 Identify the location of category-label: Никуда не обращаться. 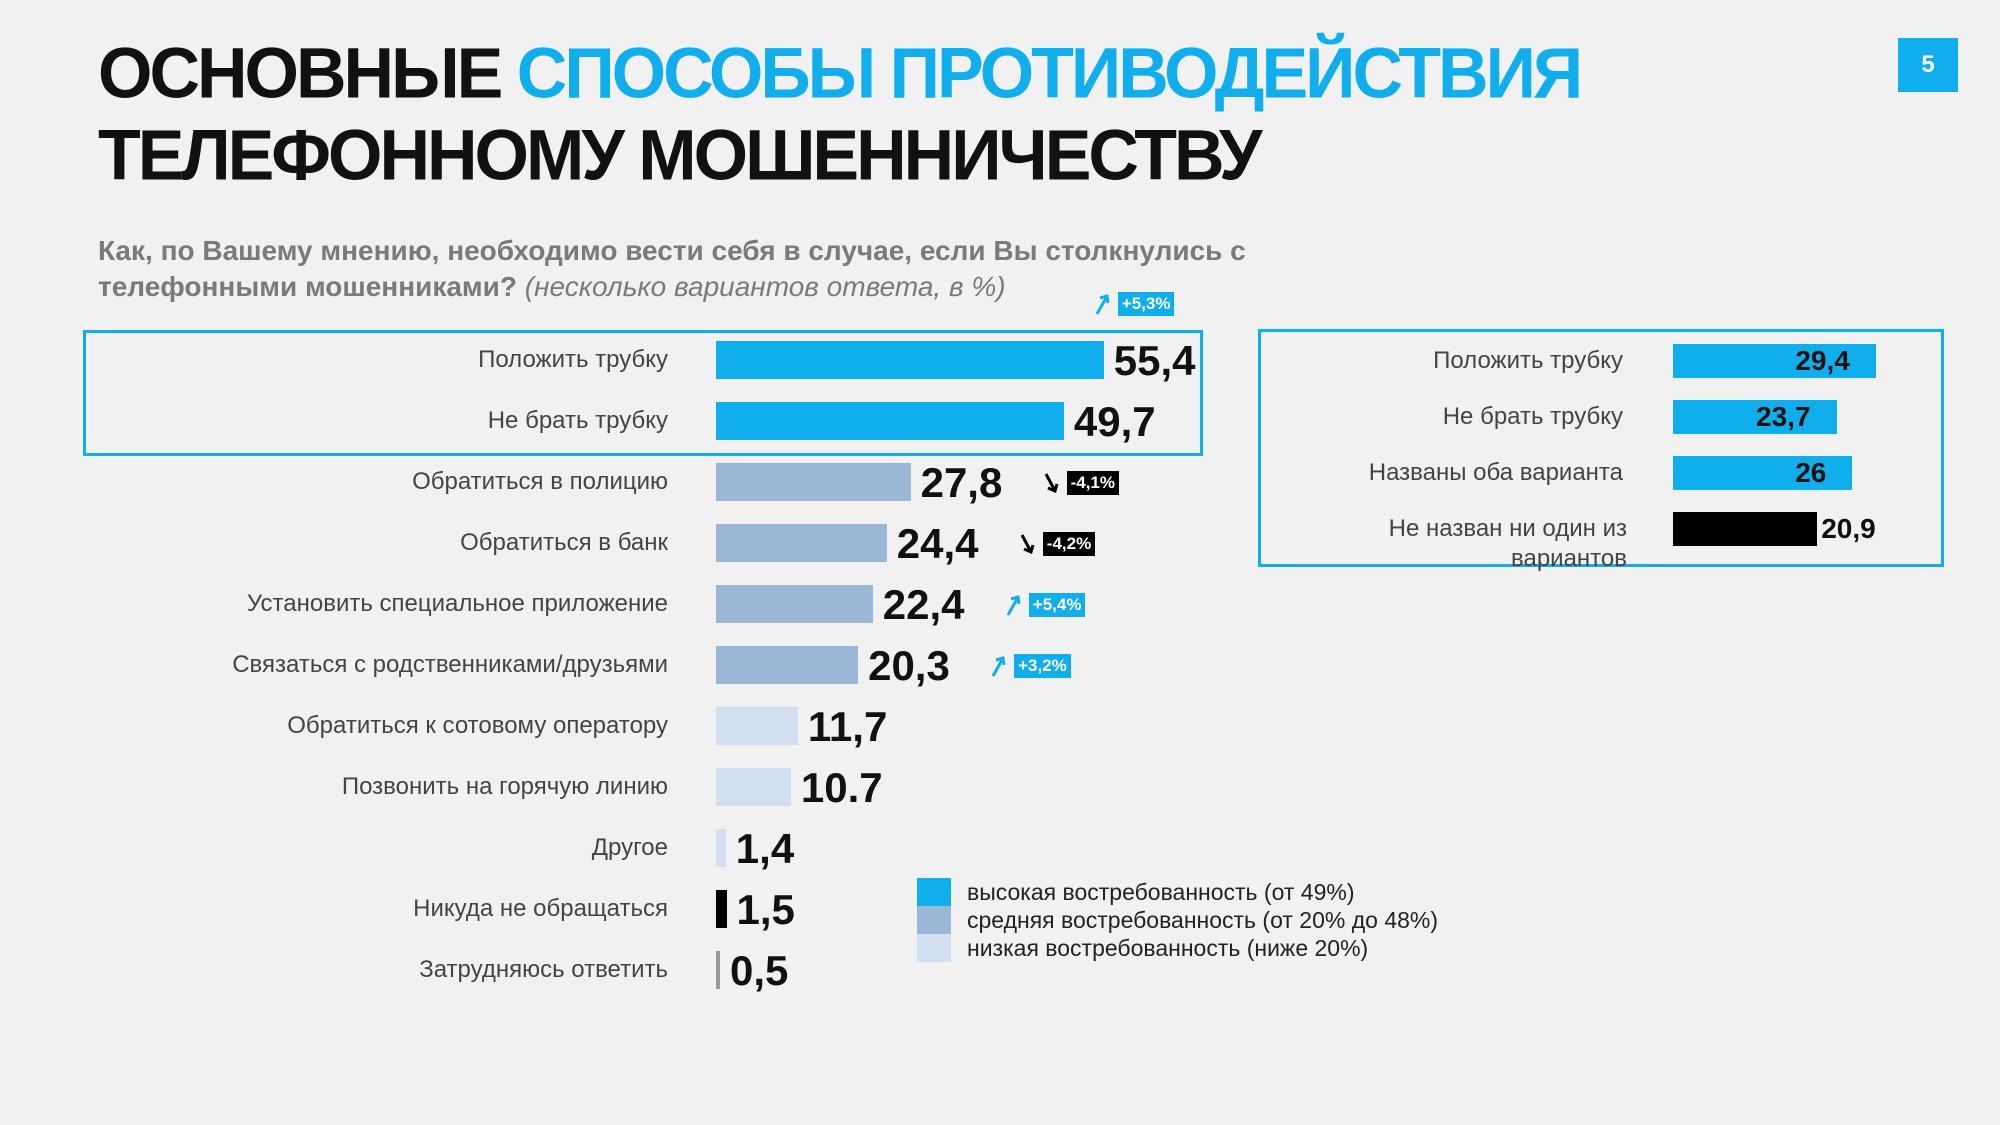
(540, 908).